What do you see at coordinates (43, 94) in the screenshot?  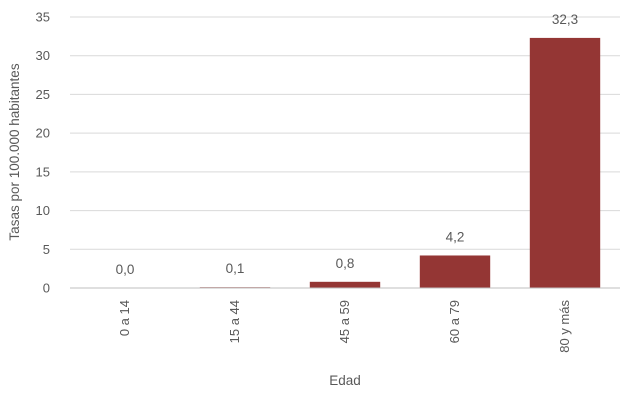 I see `y-tick-label: 25` at bounding box center [43, 94].